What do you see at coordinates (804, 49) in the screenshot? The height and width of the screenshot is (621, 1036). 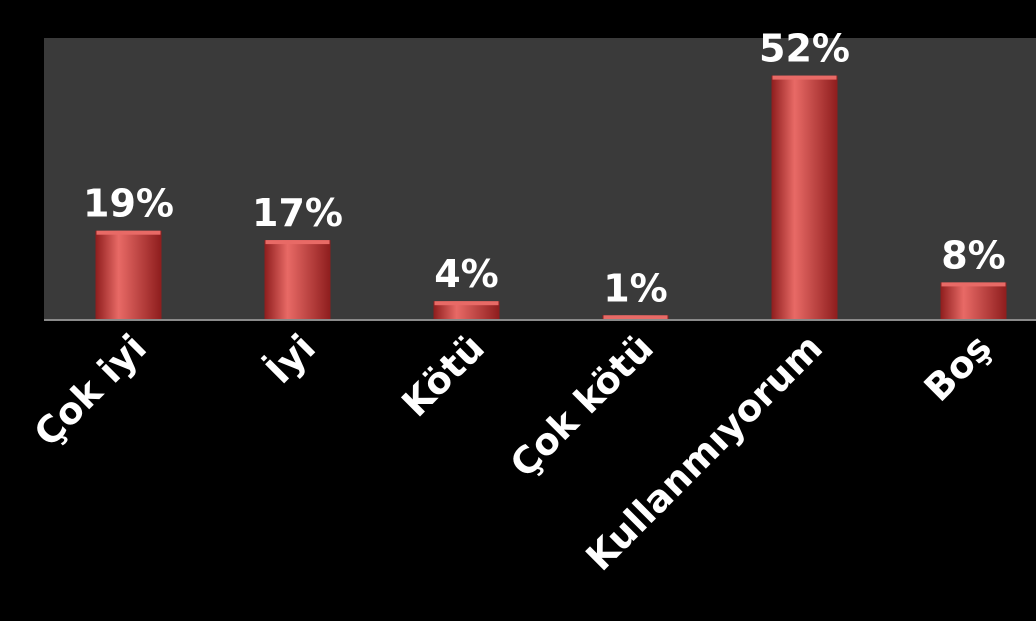 I see `data-label-4: 52%` at bounding box center [804, 49].